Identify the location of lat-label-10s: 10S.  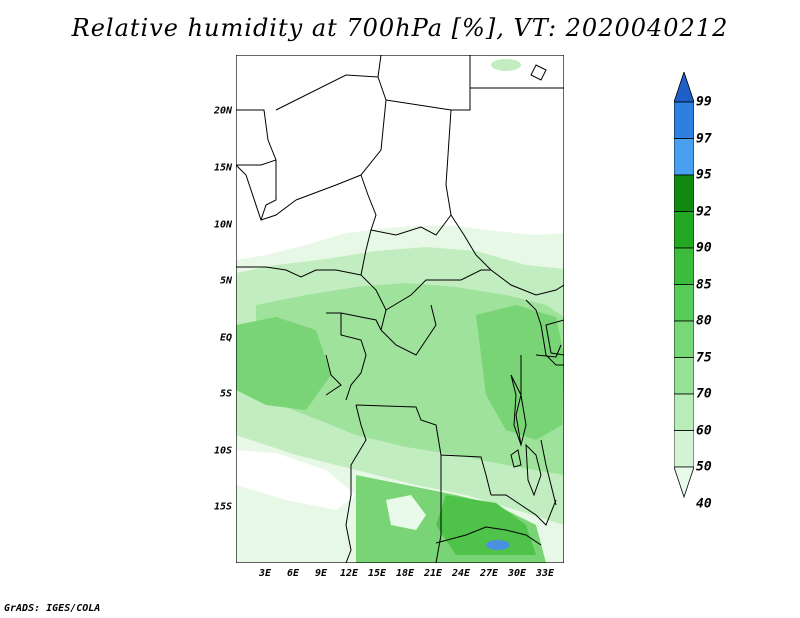
(222, 451).